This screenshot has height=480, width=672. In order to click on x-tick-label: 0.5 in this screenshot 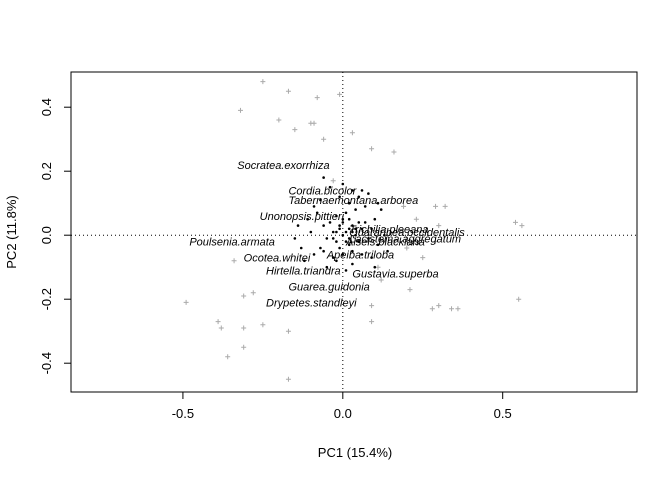, I will do `click(503, 413)`.